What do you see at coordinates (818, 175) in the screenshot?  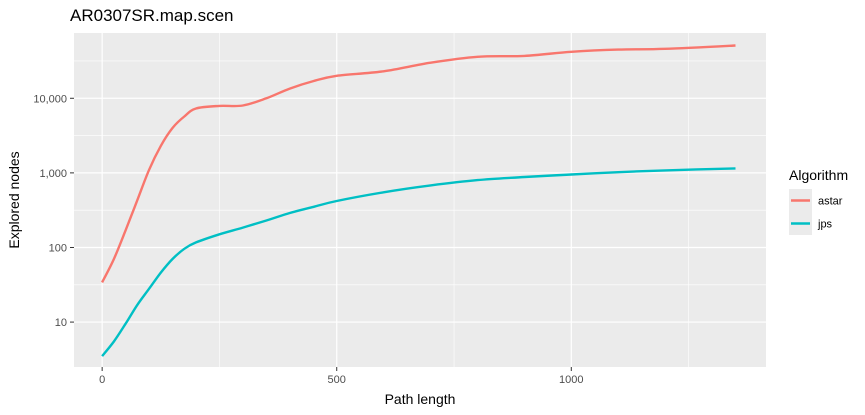 I see `legend-title: Algorithm` at bounding box center [818, 175].